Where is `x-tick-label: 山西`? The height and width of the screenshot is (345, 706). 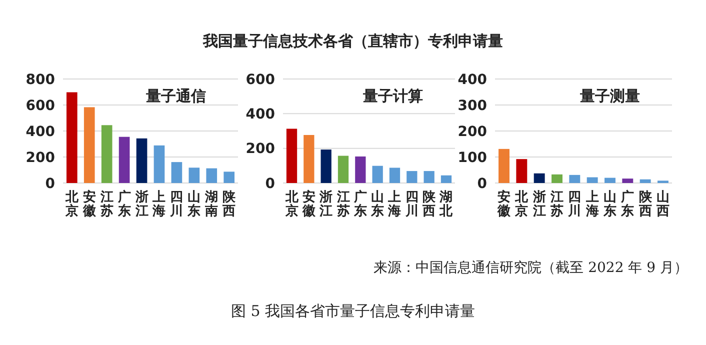 x-tick-label: 山西 is located at coordinates (662, 204).